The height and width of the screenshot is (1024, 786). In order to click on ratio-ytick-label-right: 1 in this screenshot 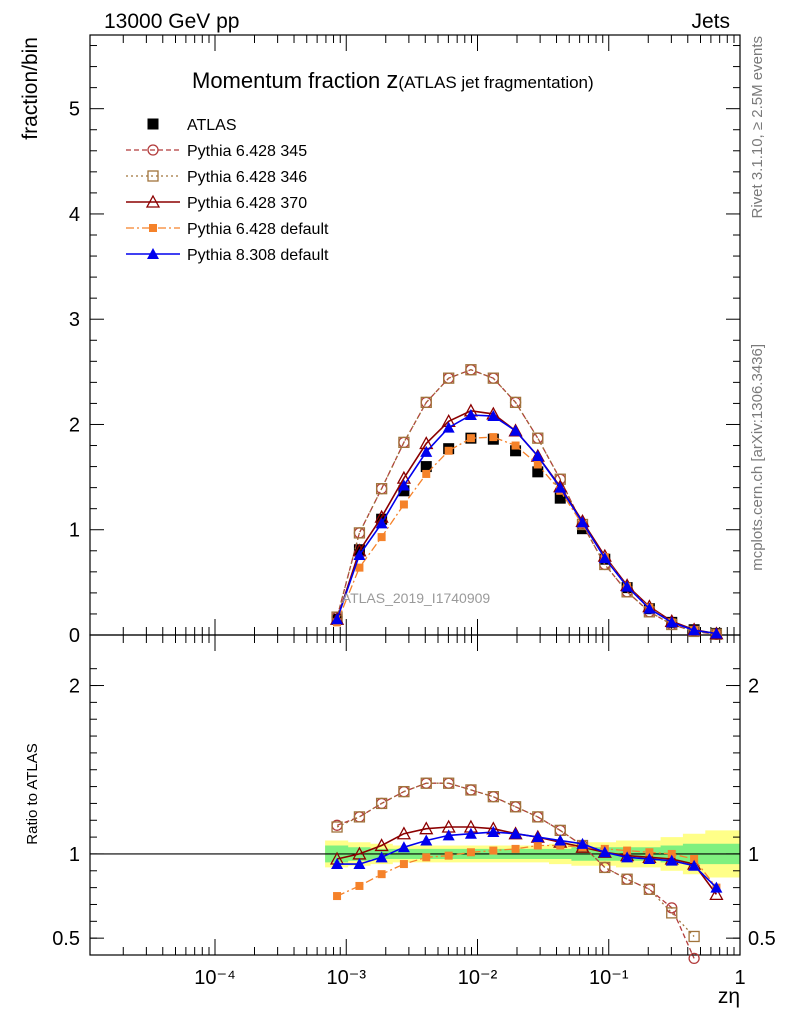, I will do `click(753, 855)`.